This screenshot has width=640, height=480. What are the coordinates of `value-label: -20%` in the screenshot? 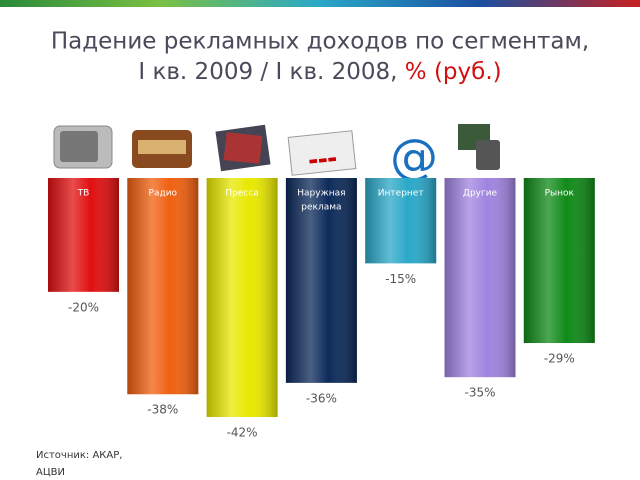 It's located at (83, 307).